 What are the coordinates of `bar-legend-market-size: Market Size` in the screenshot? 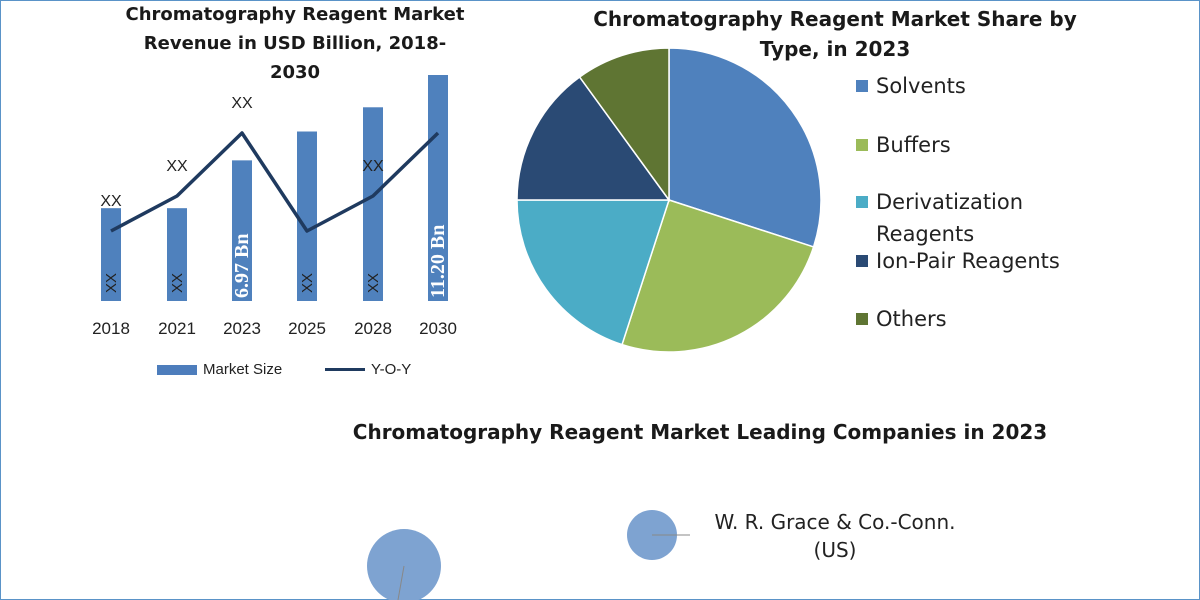 It's located at (219, 369).